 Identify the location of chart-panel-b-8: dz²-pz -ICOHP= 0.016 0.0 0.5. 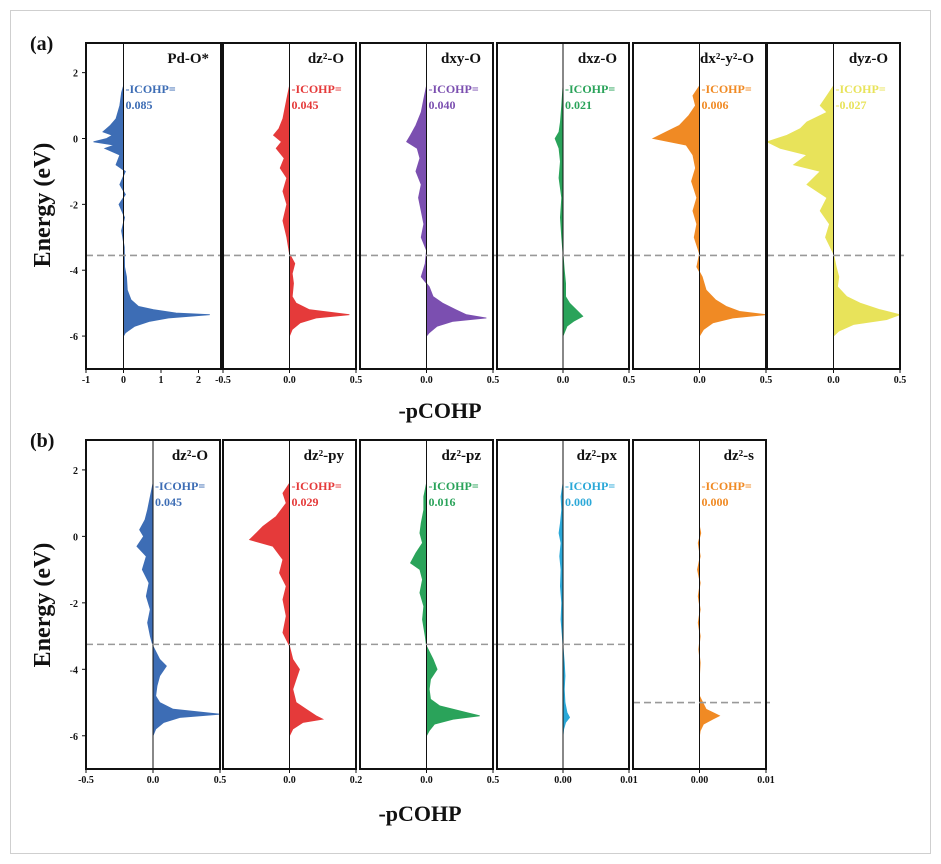
(429, 612).